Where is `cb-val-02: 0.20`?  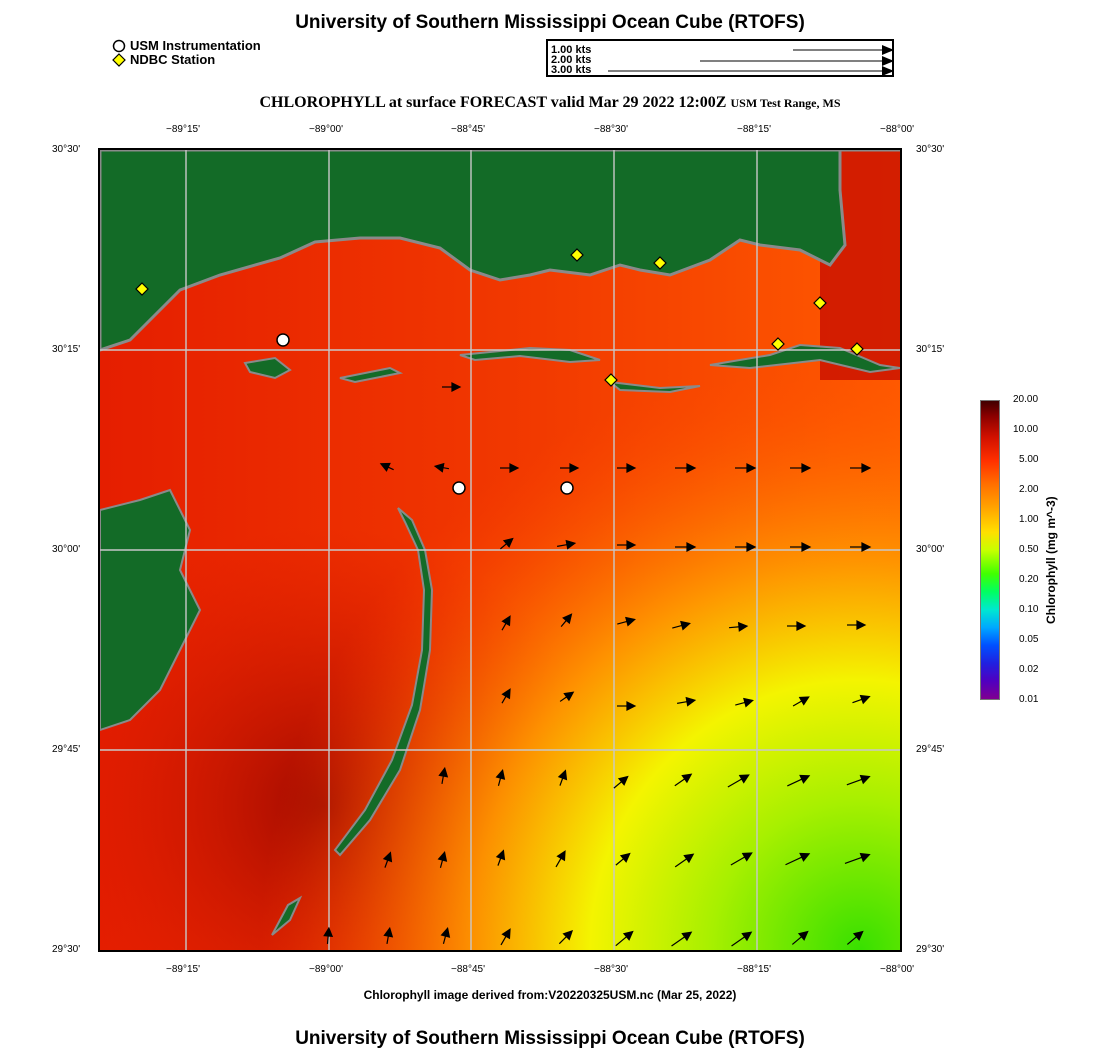 cb-val-02: 0.20 is located at coordinates (1029, 579).